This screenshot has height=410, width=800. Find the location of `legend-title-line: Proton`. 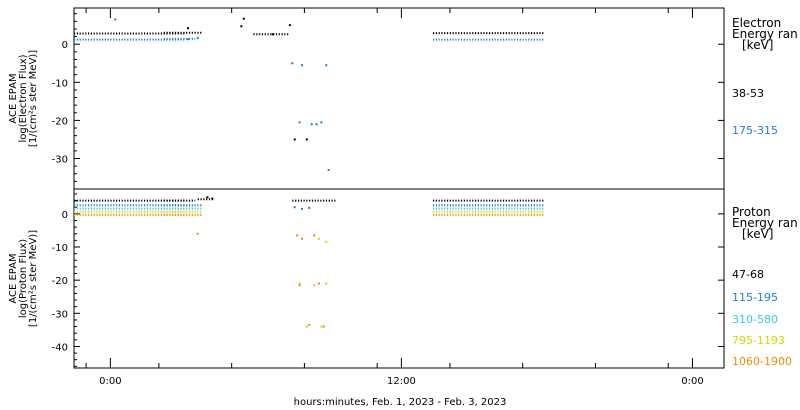

legend-title-line: Proton is located at coordinates (751, 212).